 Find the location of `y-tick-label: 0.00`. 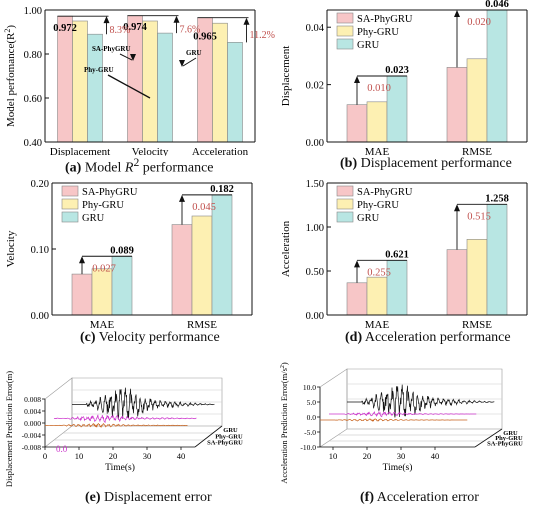

y-tick-label: 0.00 is located at coordinates (40, 316).